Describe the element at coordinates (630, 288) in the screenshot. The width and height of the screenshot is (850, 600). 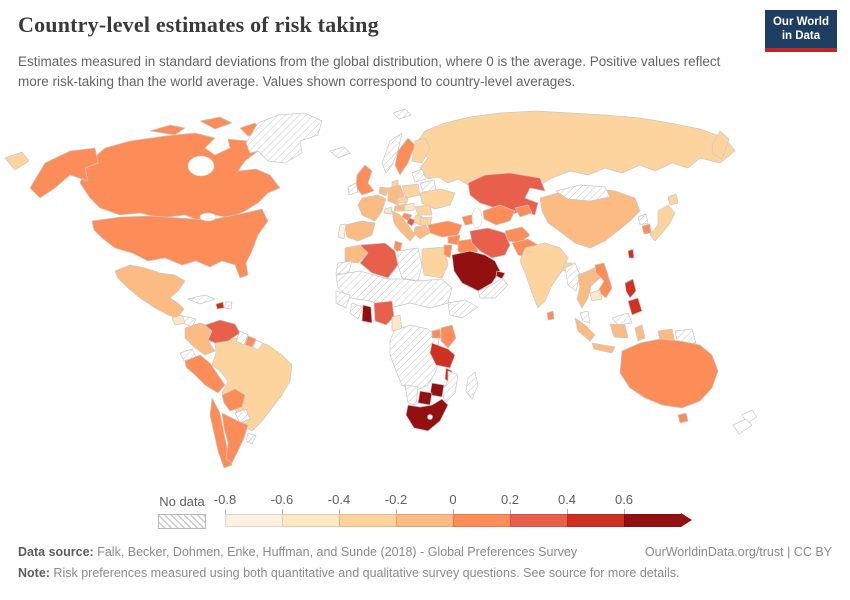
I see `country-philippines-north: Philippines — 0.4 to 0.6` at that location.